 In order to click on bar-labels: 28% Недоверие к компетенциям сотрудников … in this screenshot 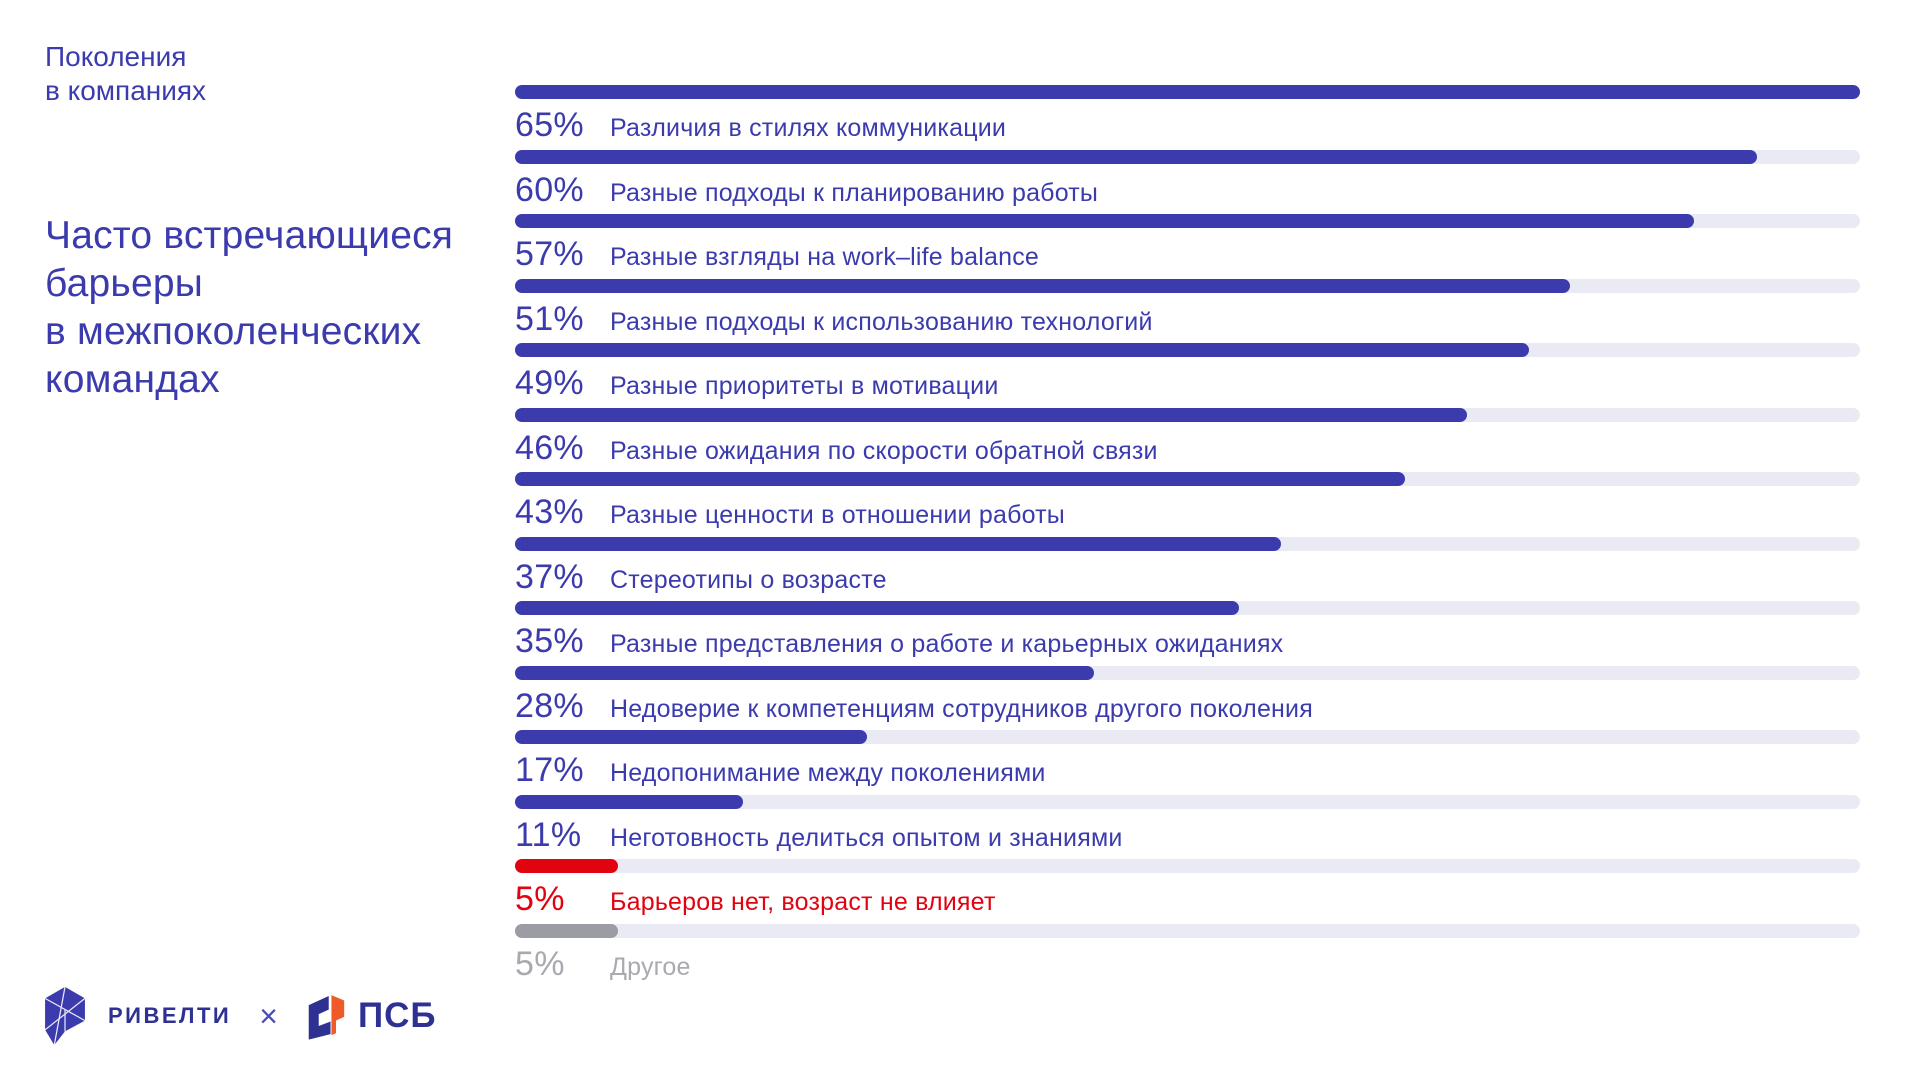, I will do `click(1187, 706)`.